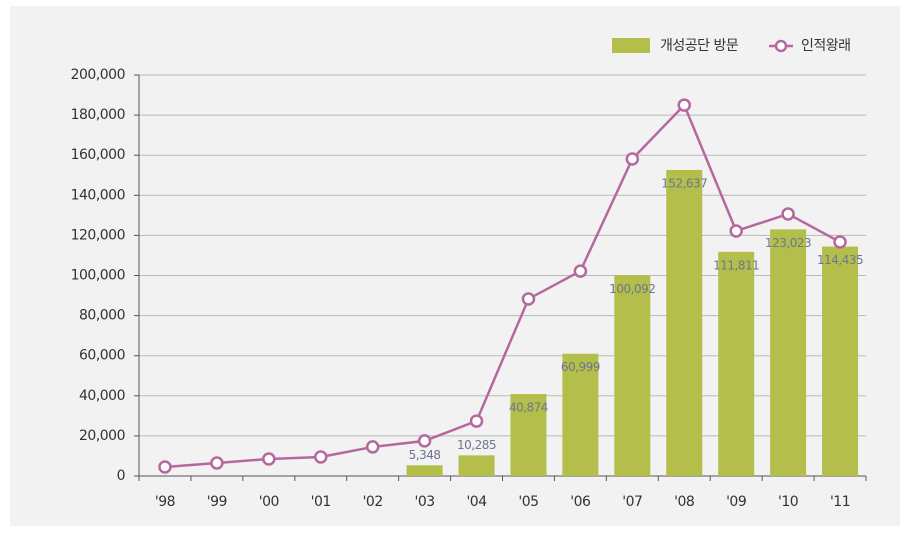 This screenshot has width=908, height=536. What do you see at coordinates (476, 502) in the screenshot?
I see `x-tick-label: '04` at bounding box center [476, 502].